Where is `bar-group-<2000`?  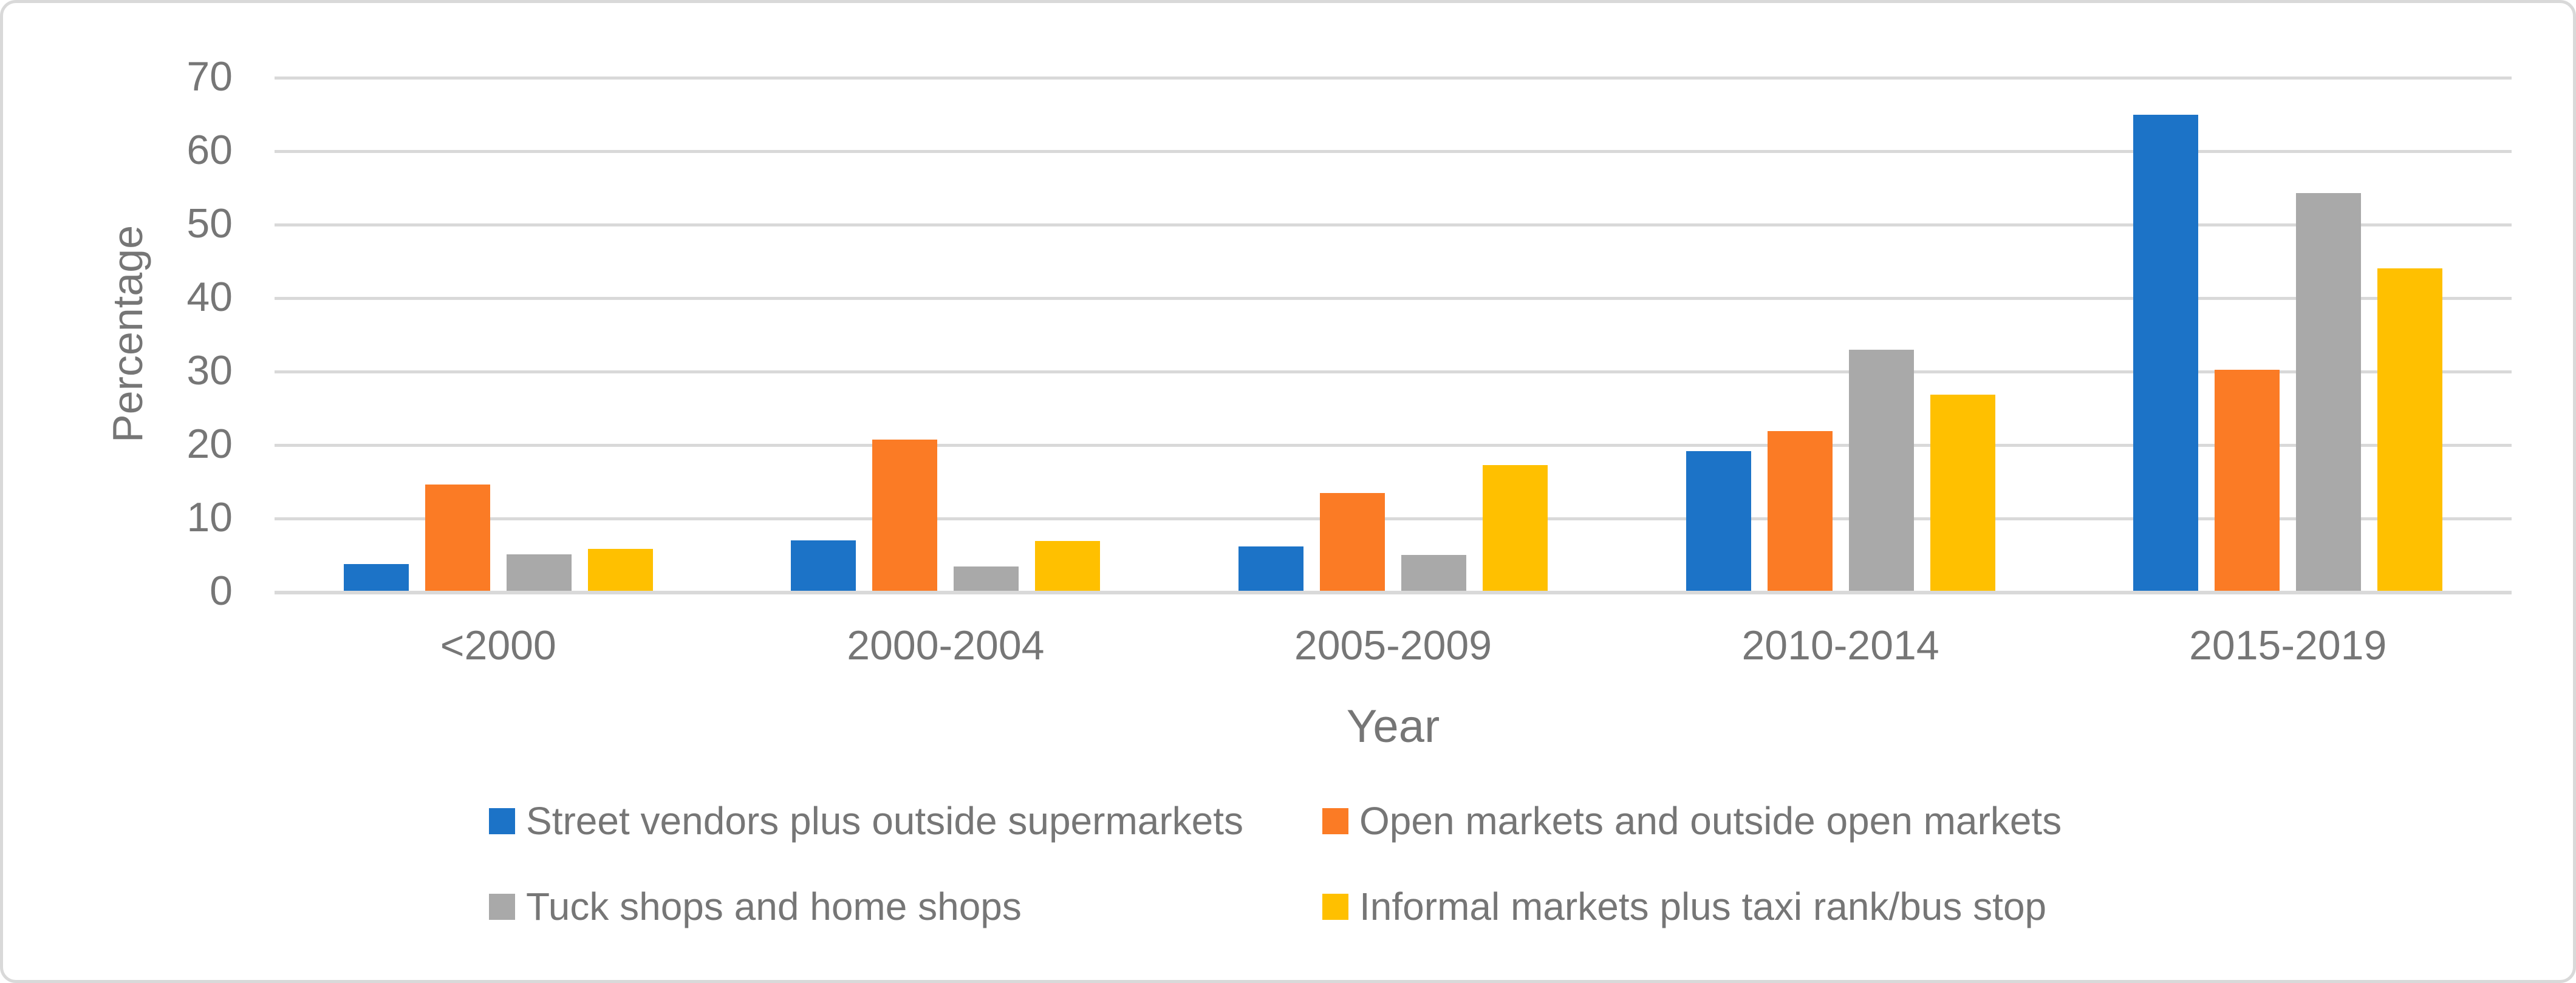 bar-group-<2000 is located at coordinates (498, 334).